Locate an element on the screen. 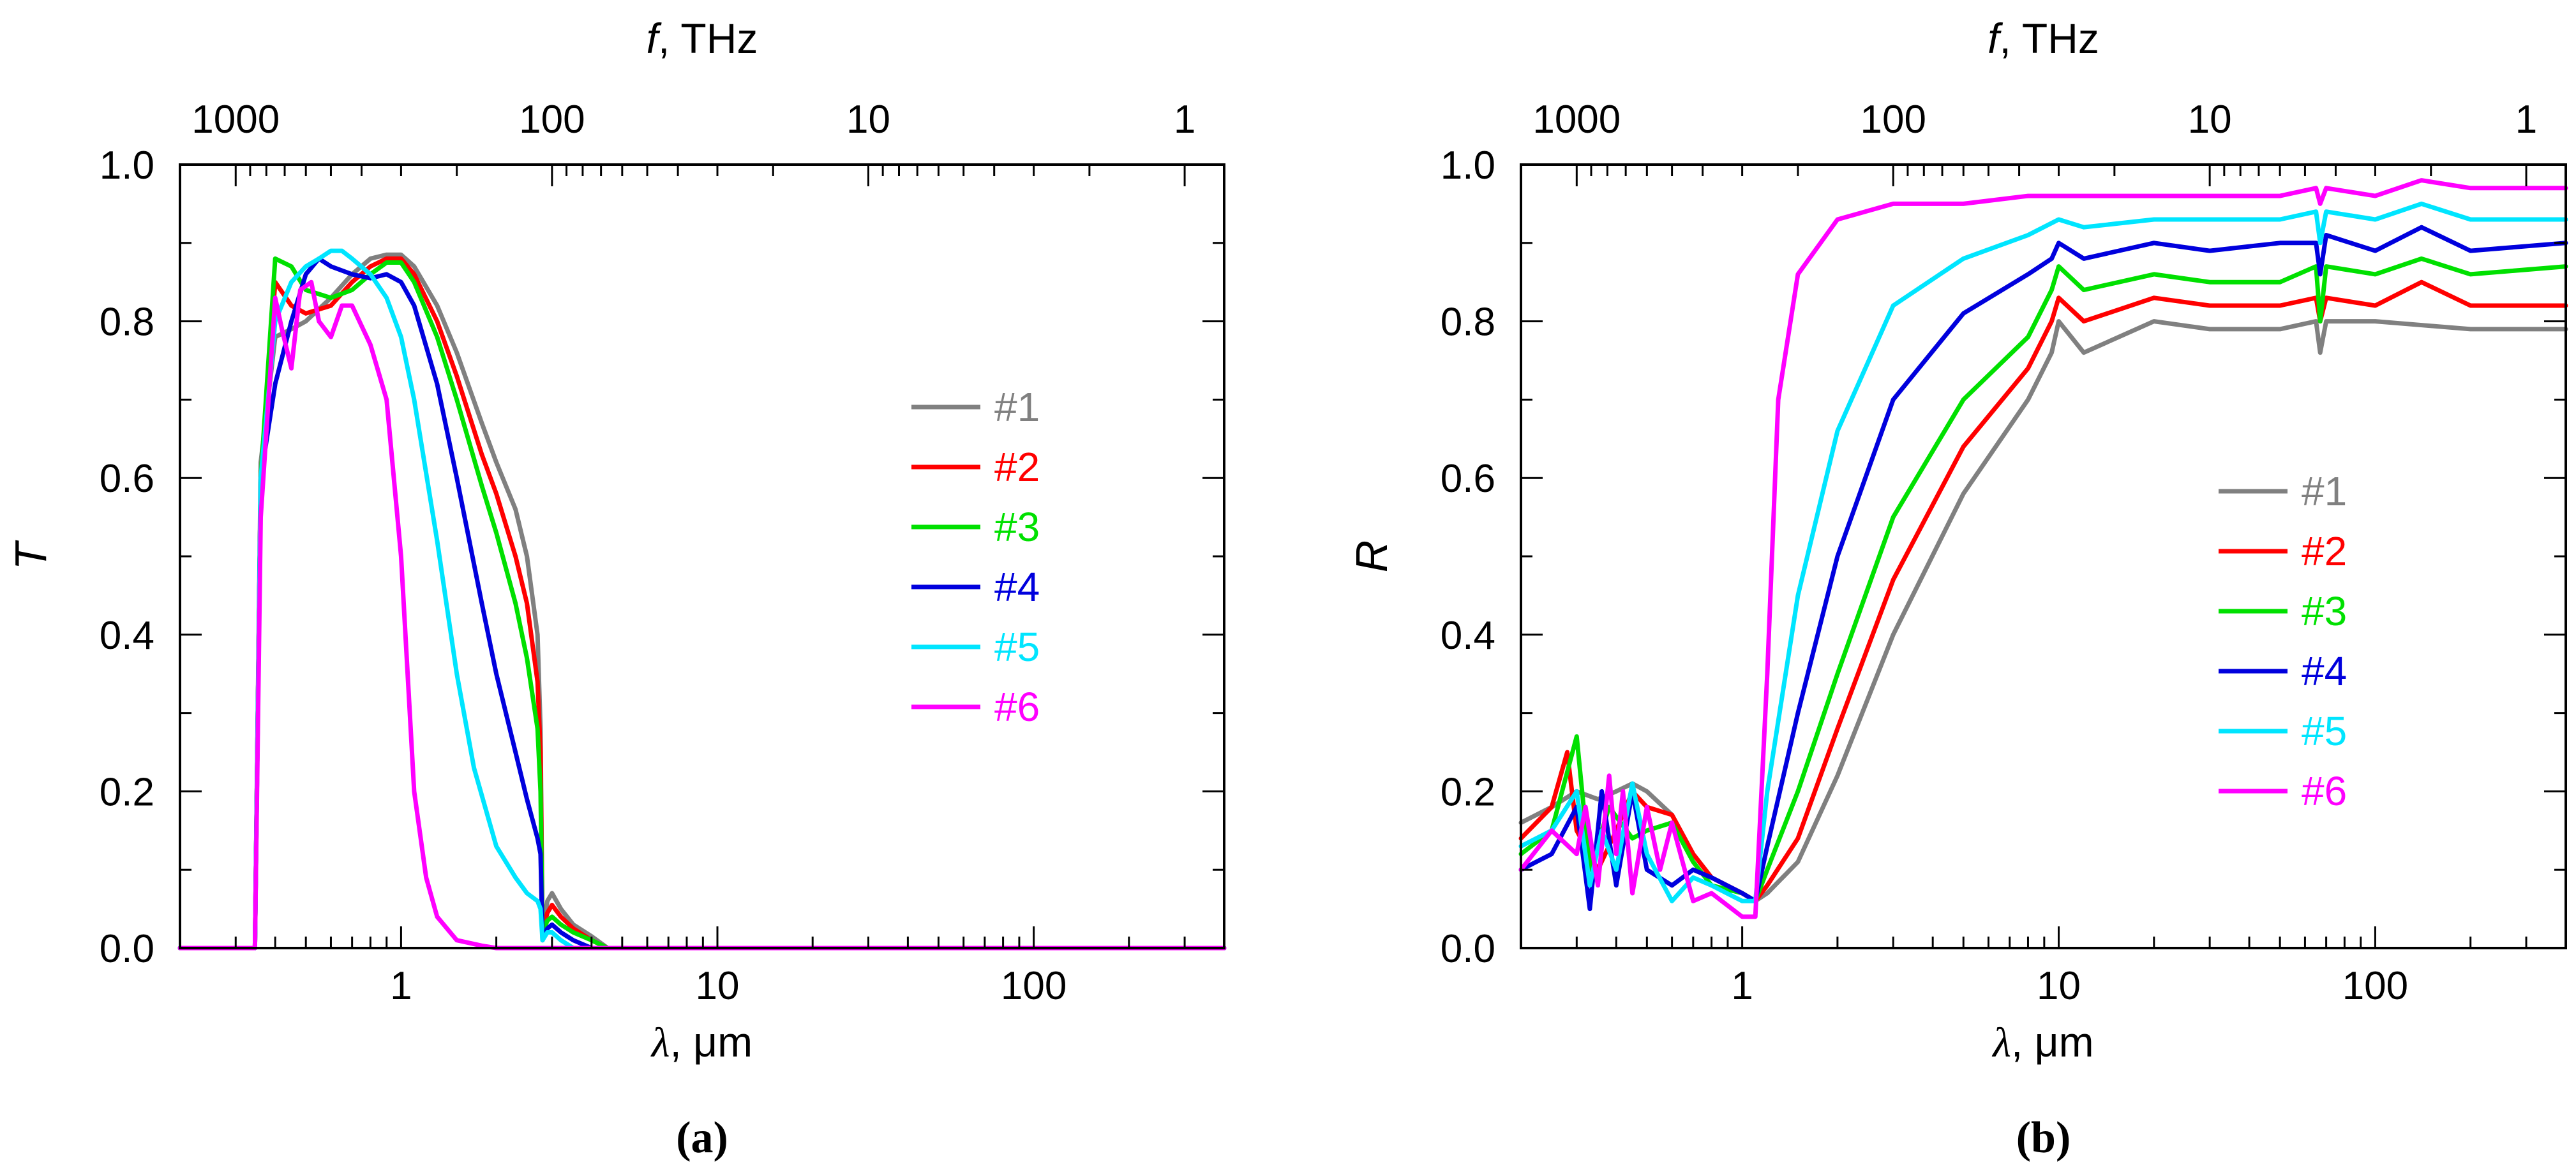 The height and width of the screenshot is (1172, 2576). panel-b-legend-label-5: #5 is located at coordinates (2324, 731).